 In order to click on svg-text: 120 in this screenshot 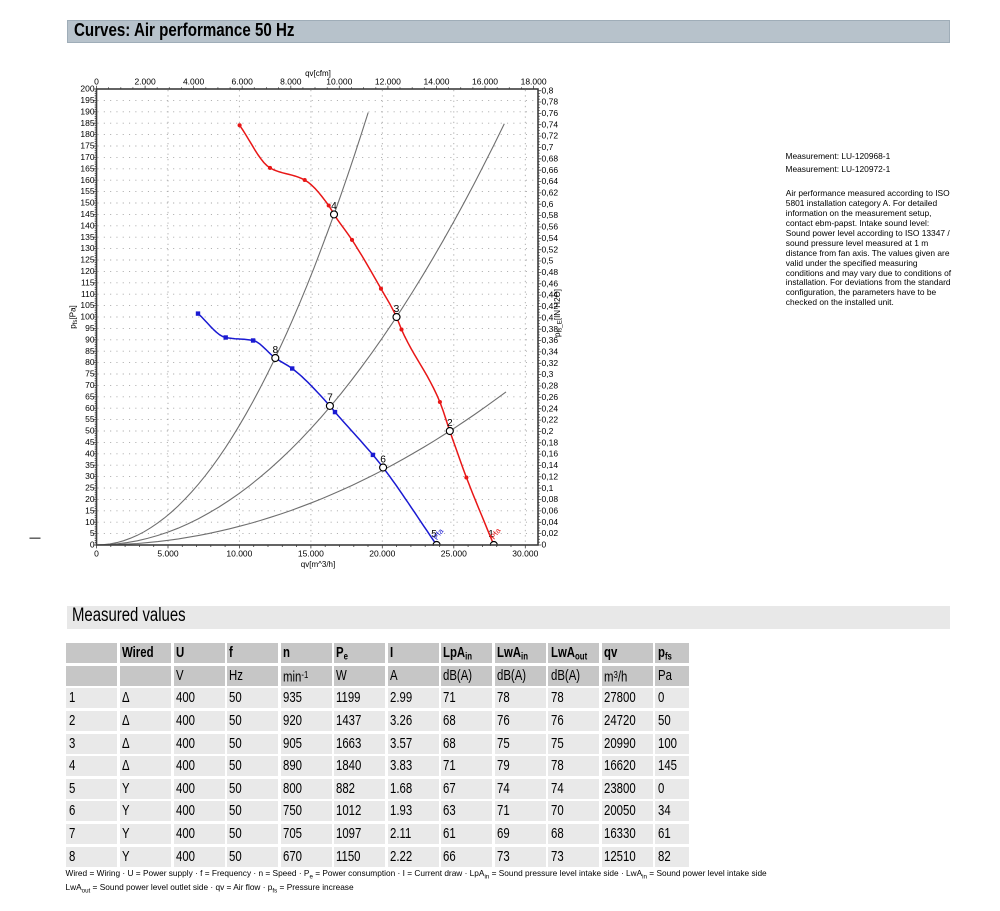, I will do `click(87, 271)`.